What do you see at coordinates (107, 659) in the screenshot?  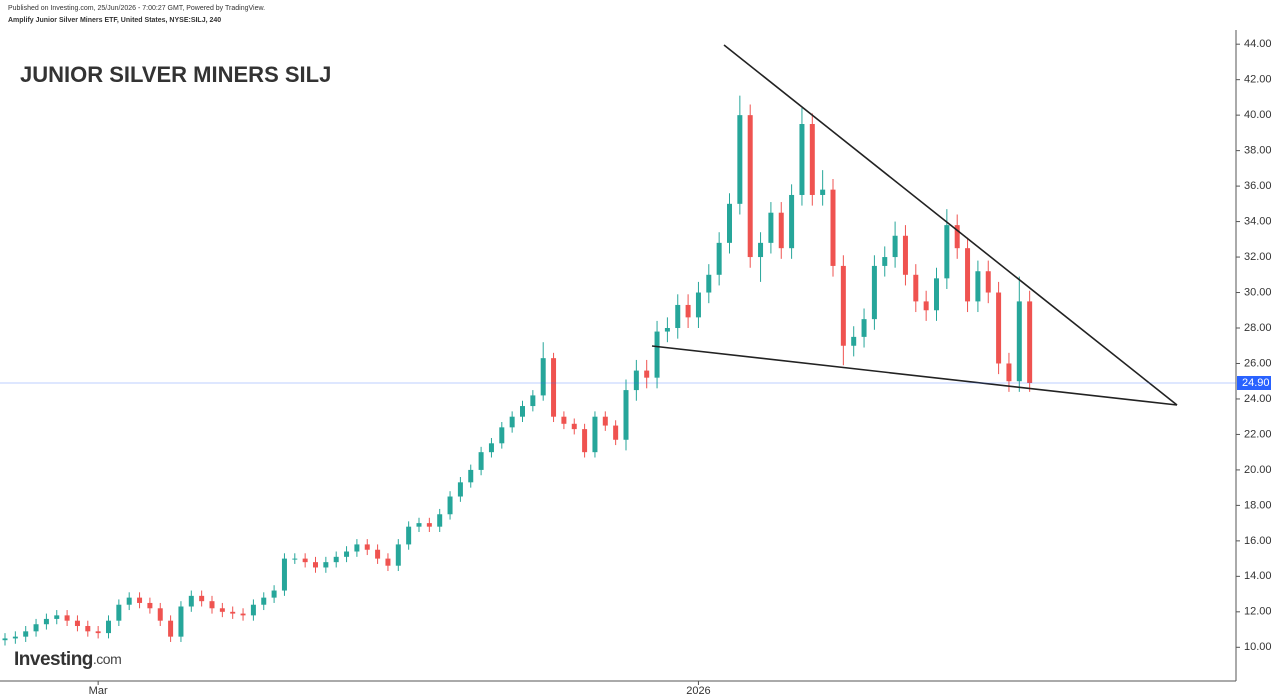 I see `logo-suffix: .com` at bounding box center [107, 659].